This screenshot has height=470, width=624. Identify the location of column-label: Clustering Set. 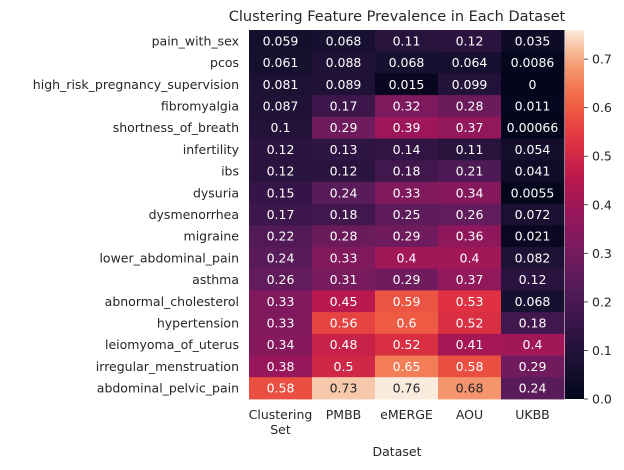
(281, 422).